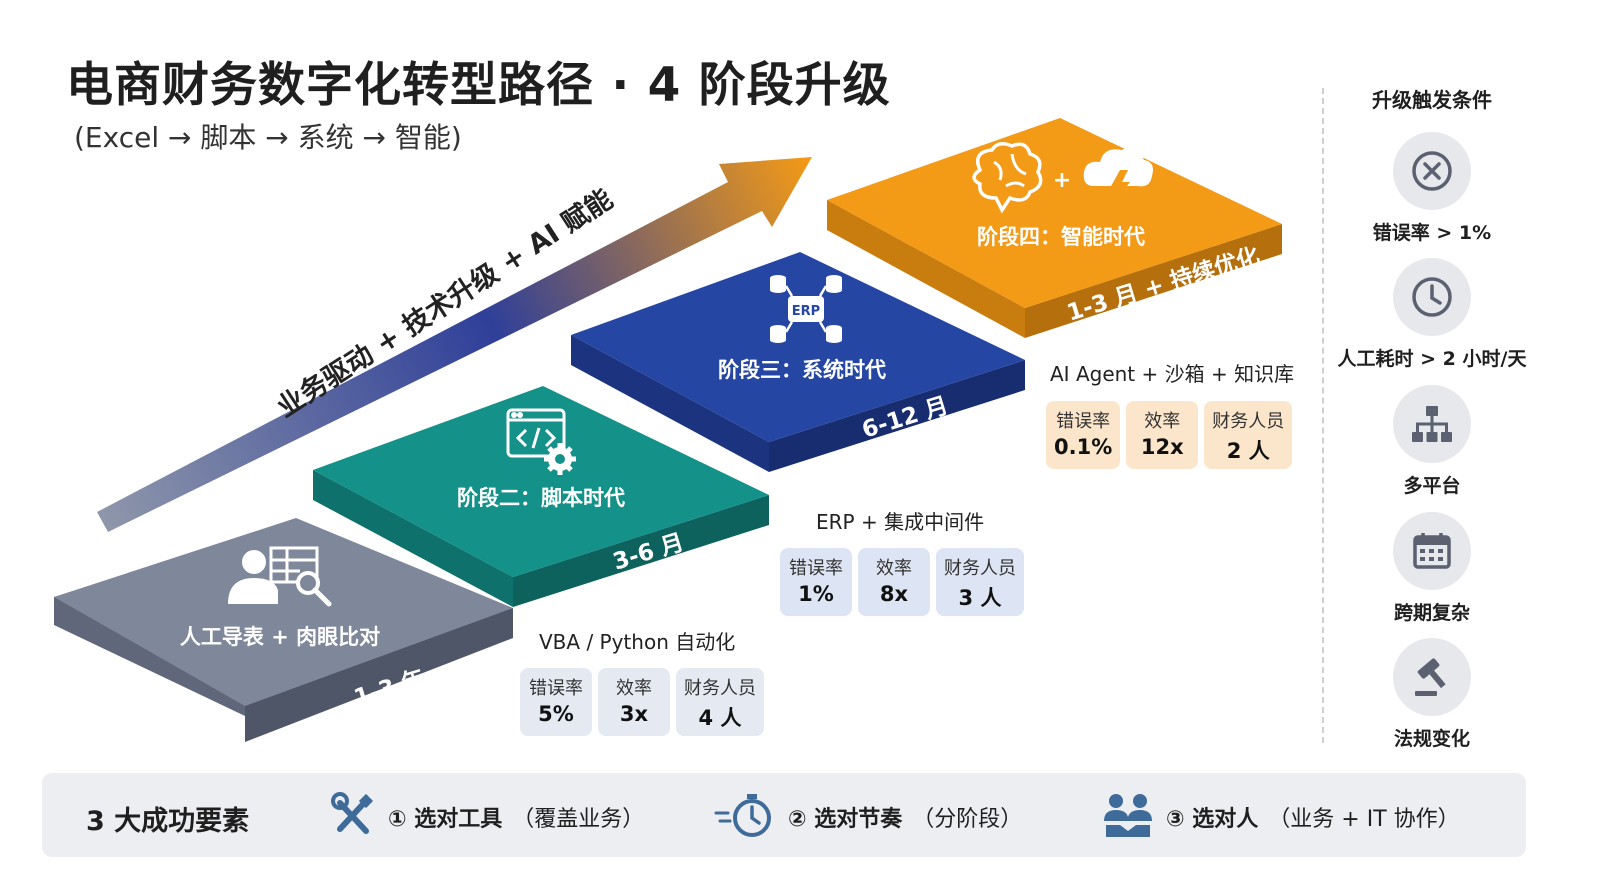  I want to click on panel-divider, so click(1323, 415).